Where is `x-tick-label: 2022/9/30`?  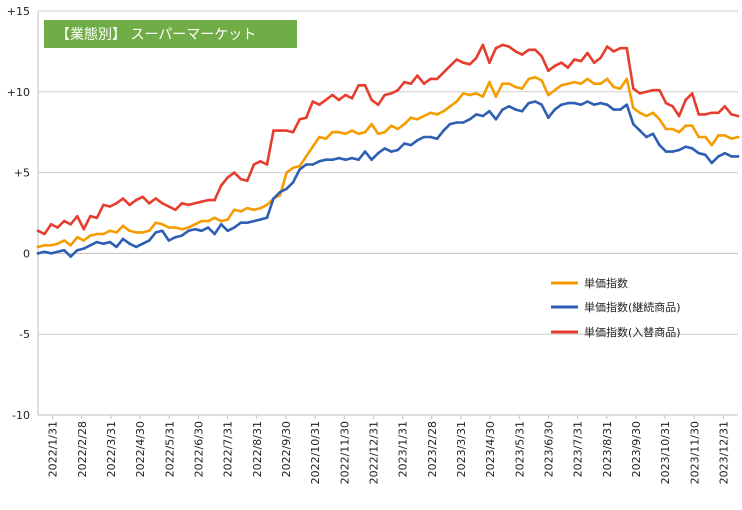 x-tick-label: 2022/9/30 is located at coordinates (286, 449).